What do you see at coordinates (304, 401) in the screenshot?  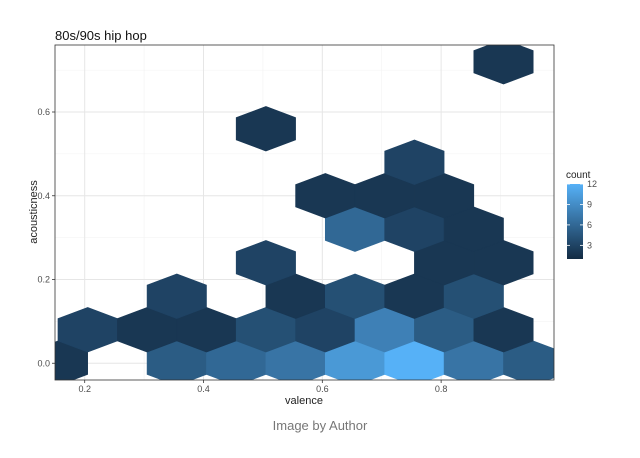 I see `x-axis-label: valence` at bounding box center [304, 401].